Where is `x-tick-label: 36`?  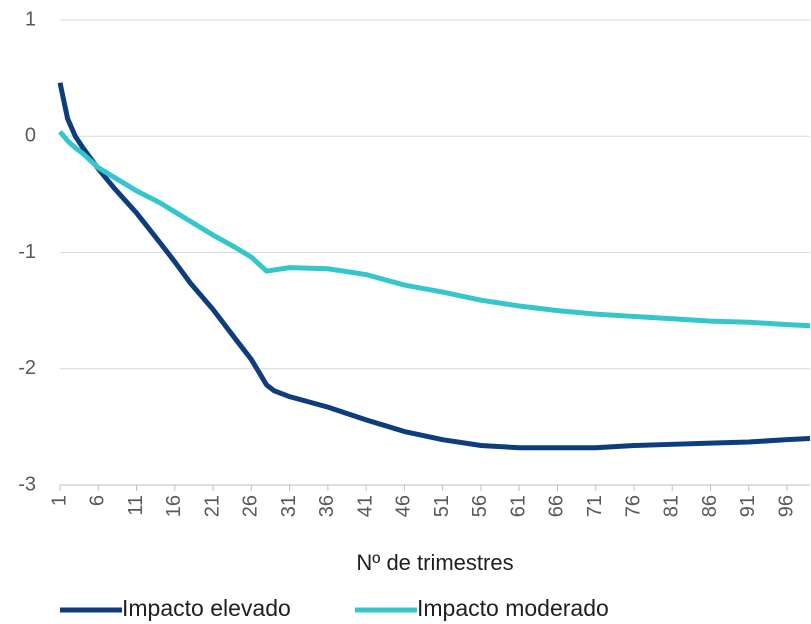 x-tick-label: 36 is located at coordinates (327, 506).